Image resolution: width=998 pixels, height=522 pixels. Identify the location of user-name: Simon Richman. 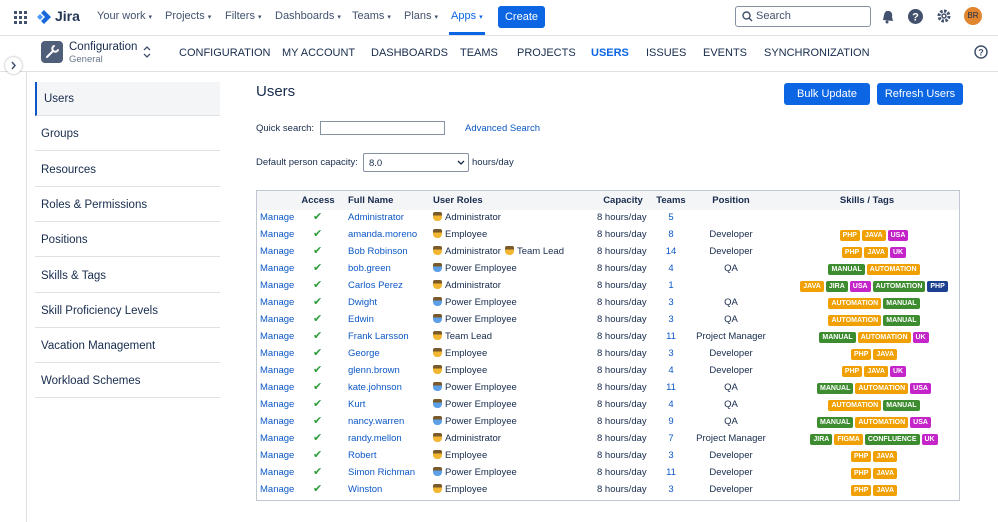
(382, 472).